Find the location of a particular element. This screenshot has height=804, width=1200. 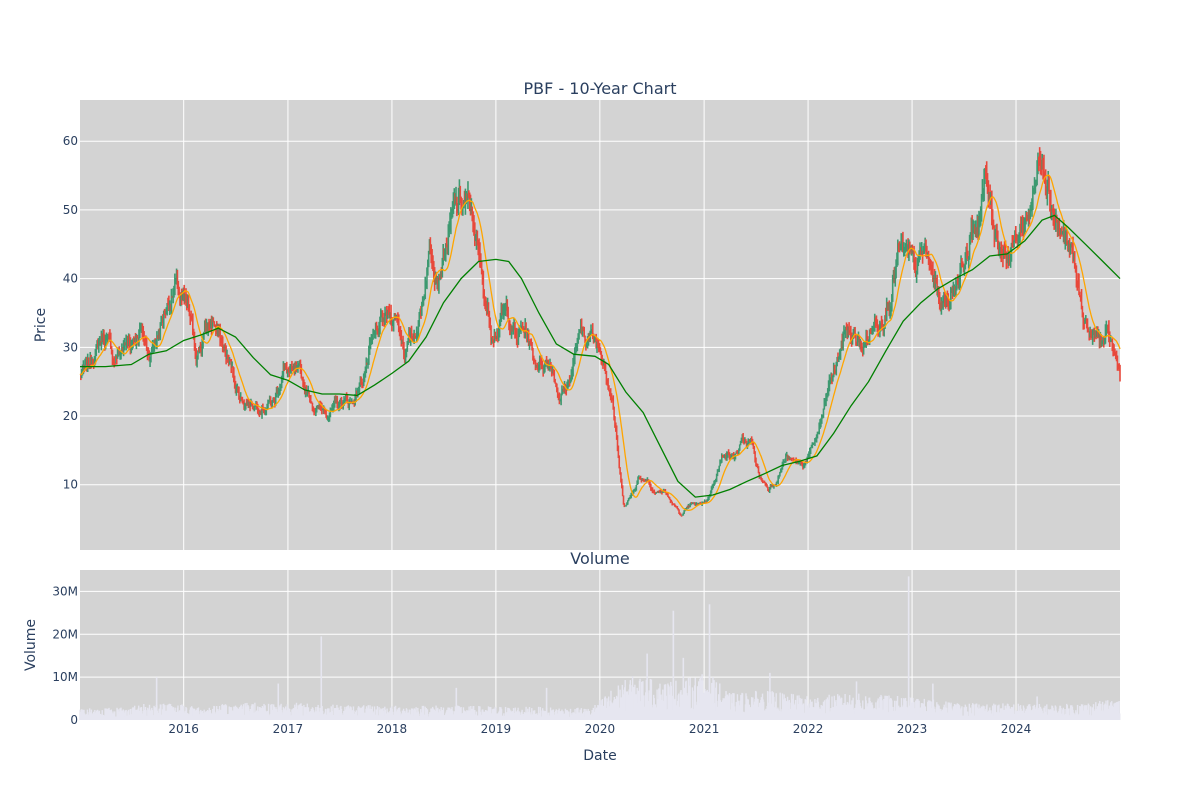

x-axis-title: Date is located at coordinates (599, 756).